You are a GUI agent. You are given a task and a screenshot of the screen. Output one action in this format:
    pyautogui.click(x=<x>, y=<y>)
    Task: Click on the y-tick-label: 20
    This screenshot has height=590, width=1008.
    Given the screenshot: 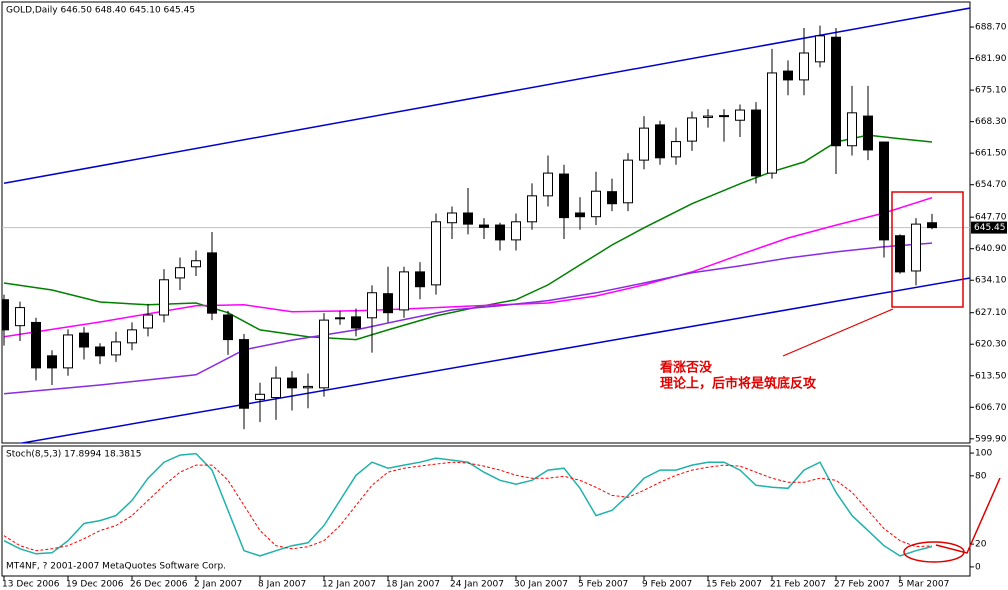 What is the action you would take?
    pyautogui.click(x=981, y=545)
    